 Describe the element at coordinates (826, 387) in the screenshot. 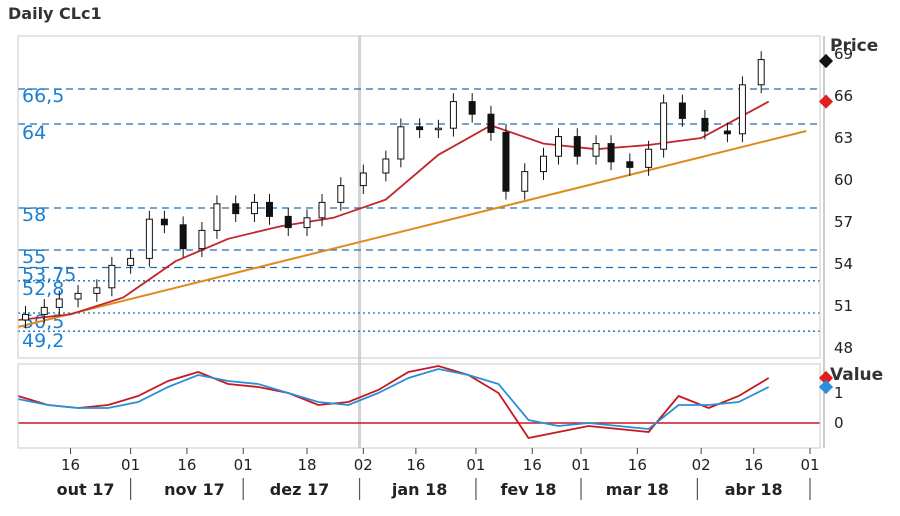

I see `blue-signal-marker` at that location.